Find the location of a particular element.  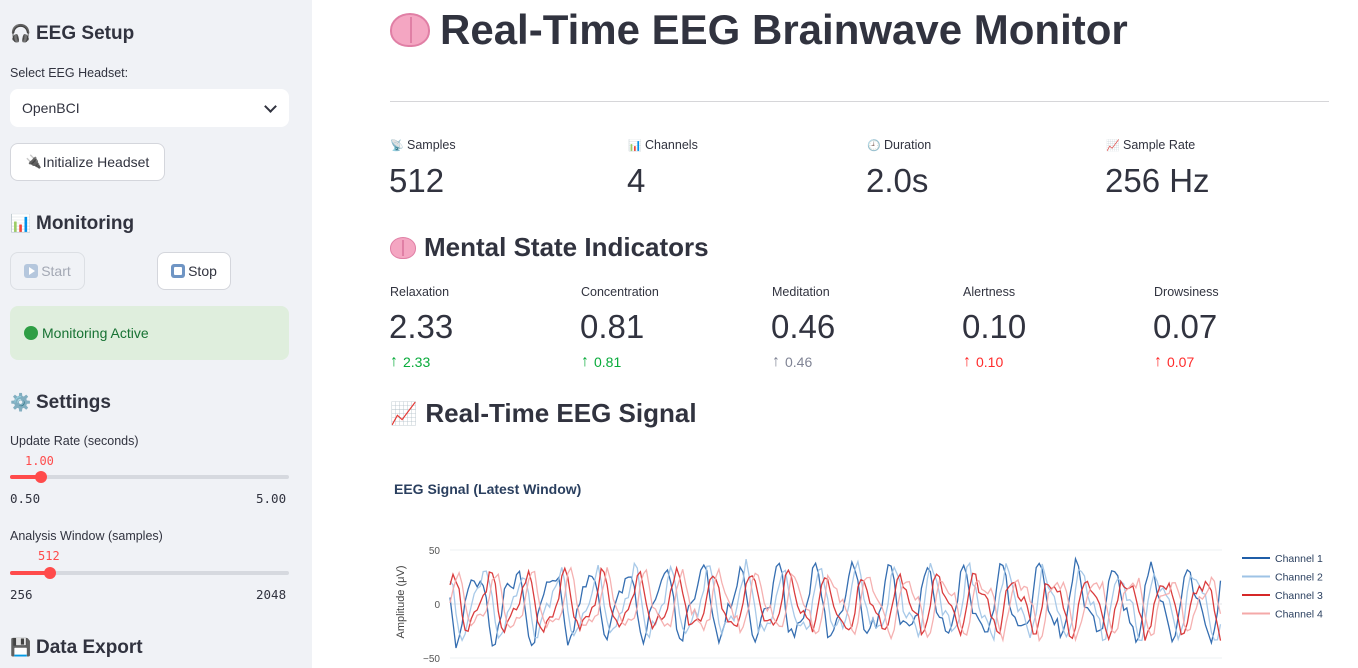

gear-icon: ⚙️ is located at coordinates (21, 402).